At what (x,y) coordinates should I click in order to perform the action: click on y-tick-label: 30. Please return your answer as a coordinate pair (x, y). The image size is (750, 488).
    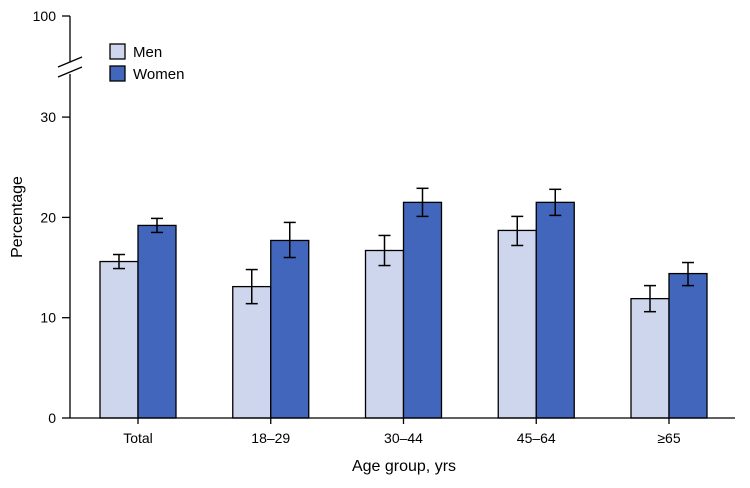
    Looking at the image, I should click on (48, 117).